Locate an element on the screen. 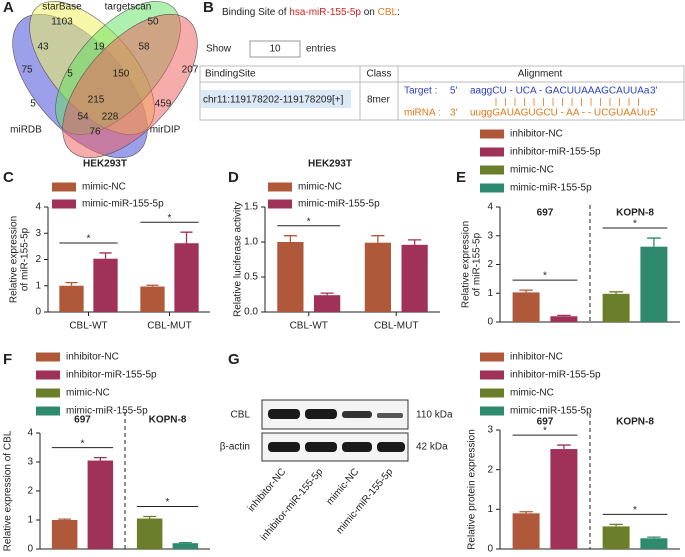 The height and width of the screenshot is (557, 685). lane-label: mimic-NC is located at coordinates (343, 487).